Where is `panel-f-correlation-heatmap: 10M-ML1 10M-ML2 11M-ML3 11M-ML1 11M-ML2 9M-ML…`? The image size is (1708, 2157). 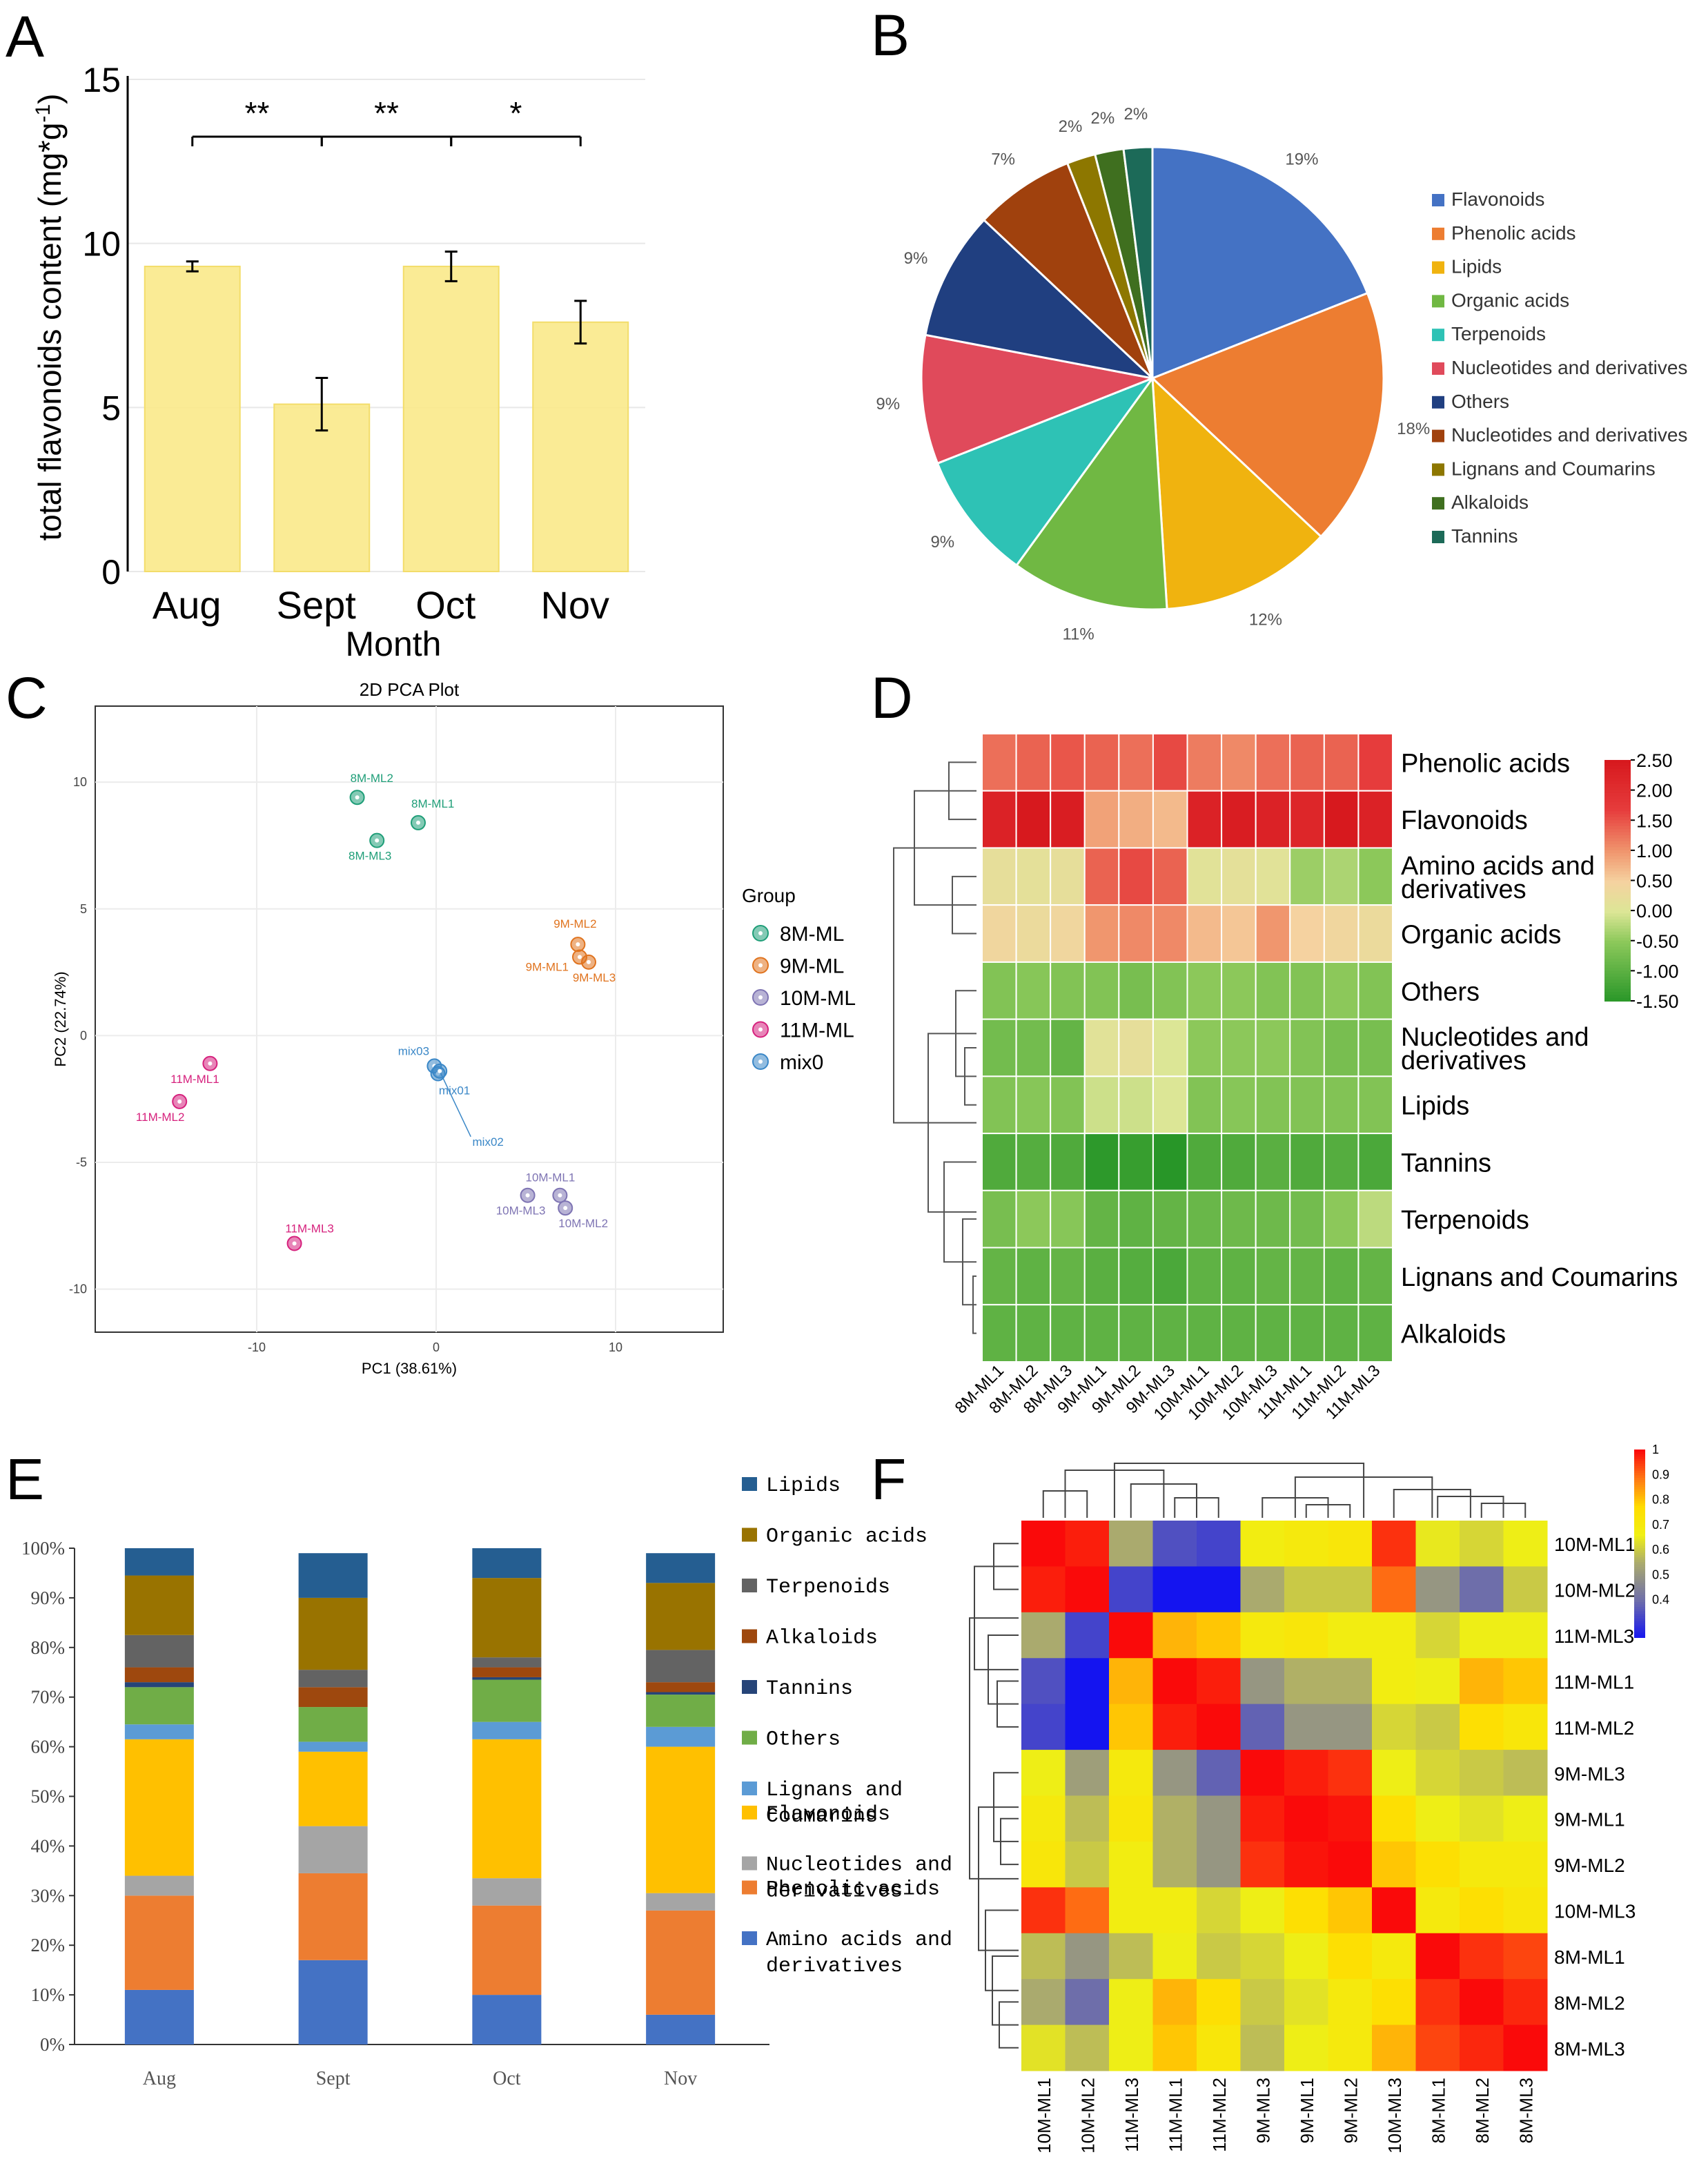 panel-f-correlation-heatmap: 10M-ML1 10M-ML2 11M-ML3 11M-ML1 11M-ML2 9M-ML… is located at coordinates (1319, 1799).